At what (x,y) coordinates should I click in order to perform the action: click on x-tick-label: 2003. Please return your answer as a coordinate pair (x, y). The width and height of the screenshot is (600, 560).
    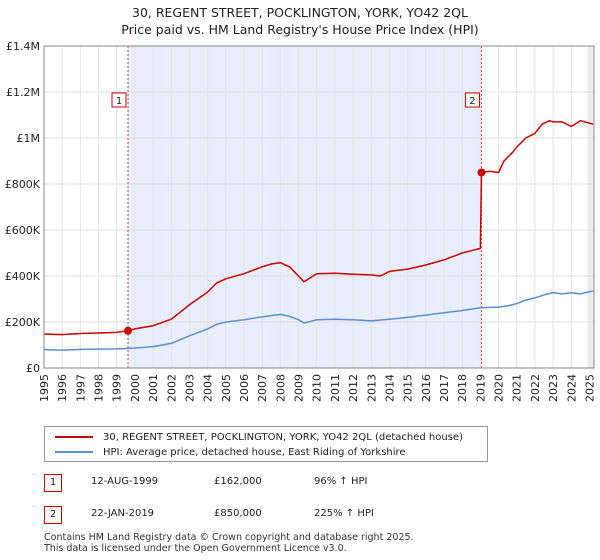
    Looking at the image, I should click on (189, 388).